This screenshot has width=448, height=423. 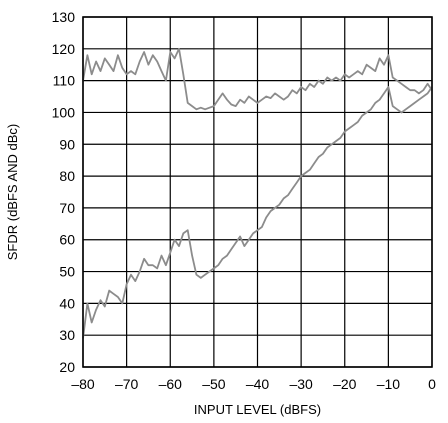 I want to click on y-tick-label: 30, so click(x=67, y=335).